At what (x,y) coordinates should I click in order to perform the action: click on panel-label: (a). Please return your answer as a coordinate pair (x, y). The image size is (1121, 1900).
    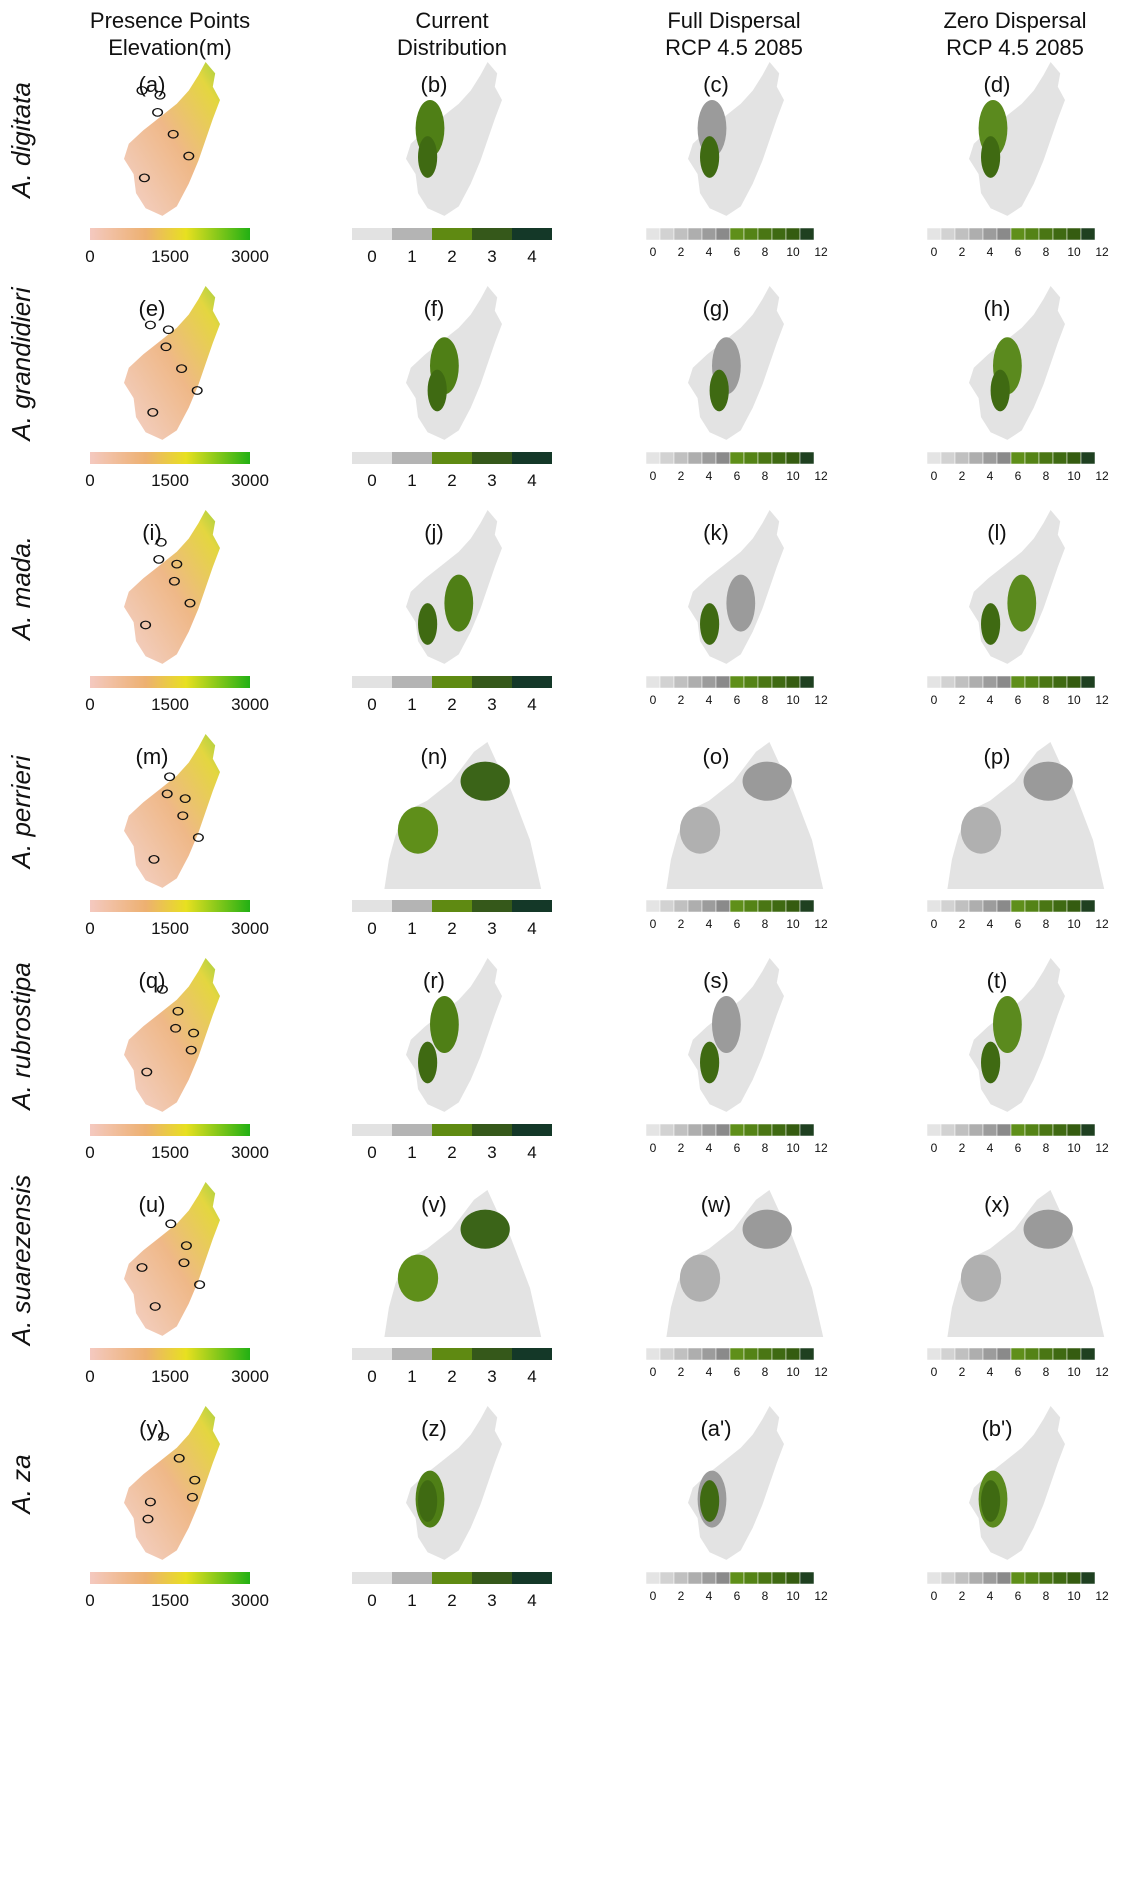
    Looking at the image, I should click on (152, 84).